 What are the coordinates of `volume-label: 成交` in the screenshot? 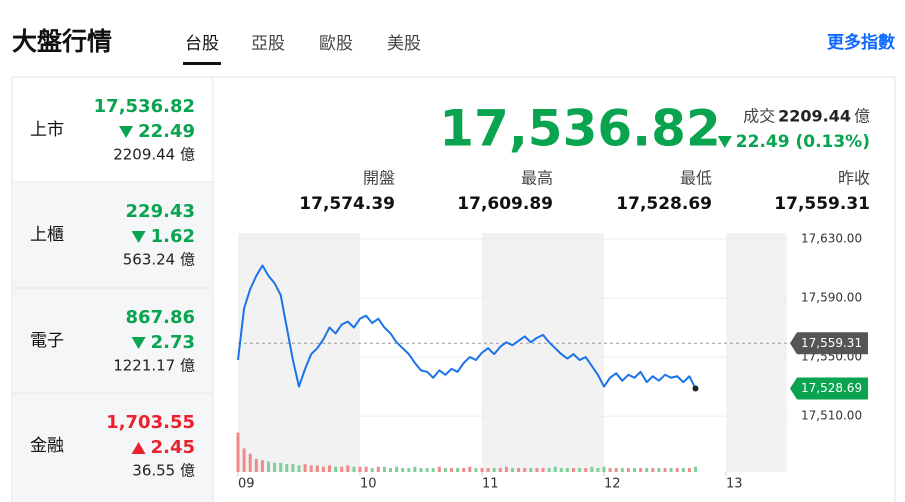 It's located at (759, 116).